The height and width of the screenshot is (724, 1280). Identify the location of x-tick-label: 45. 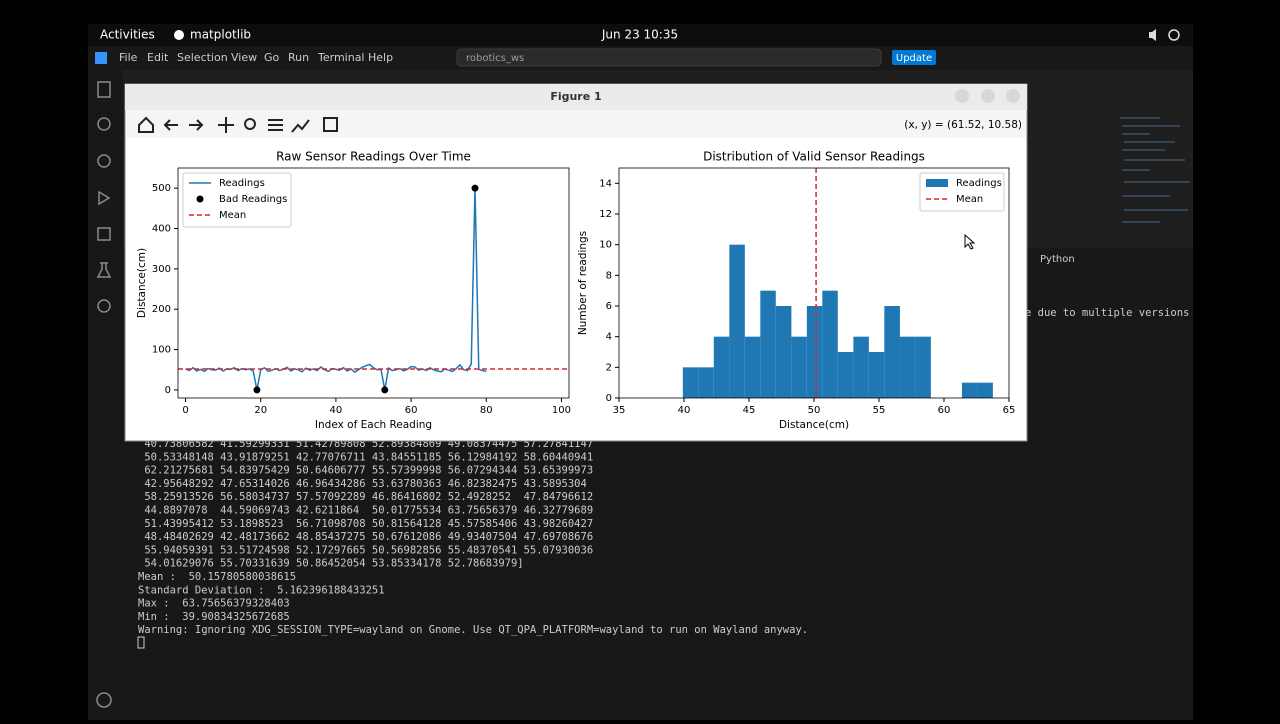
(749, 410).